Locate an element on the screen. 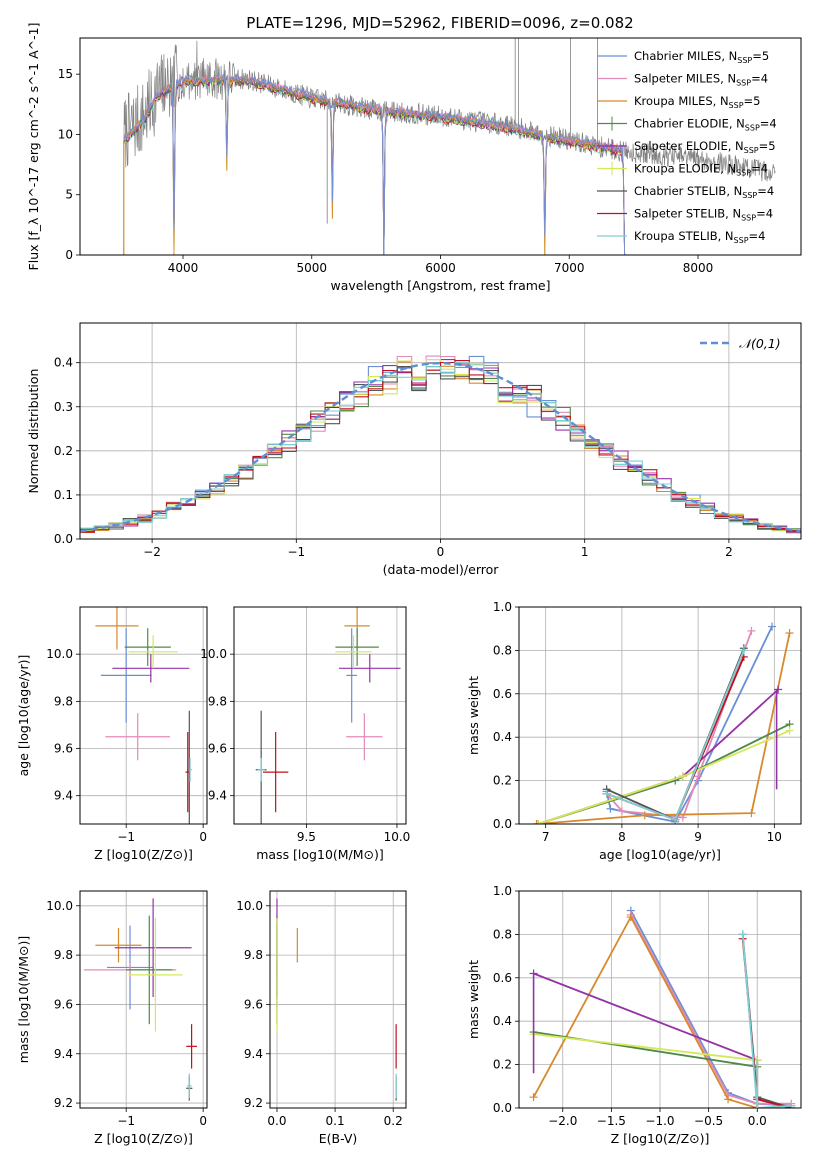 This screenshot has width=819, height=1170. spectrum-xtick-label: 7000 is located at coordinates (569, 268).